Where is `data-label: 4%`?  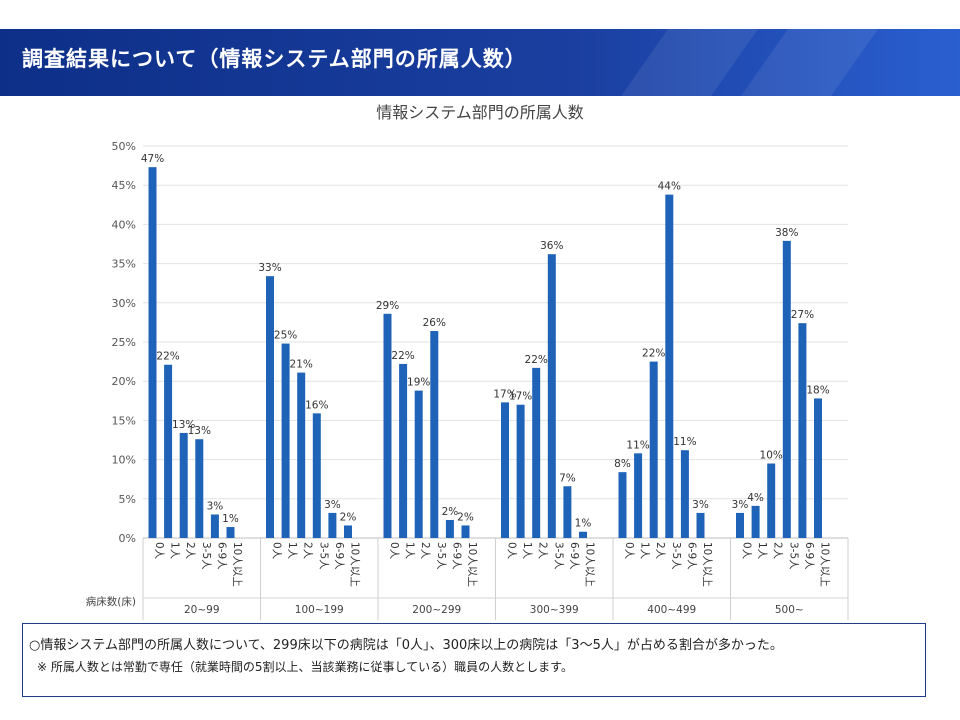
data-label: 4% is located at coordinates (755, 498).